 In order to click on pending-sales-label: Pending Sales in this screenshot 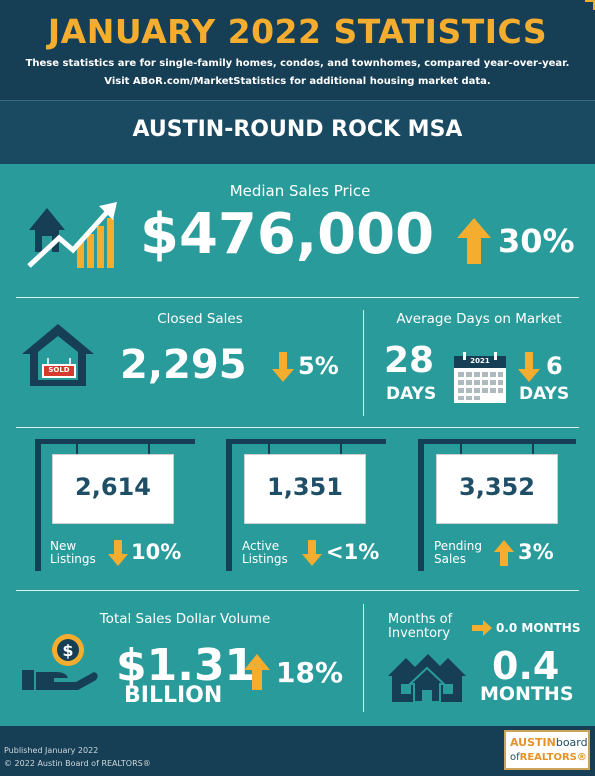, I will do `click(458, 553)`.